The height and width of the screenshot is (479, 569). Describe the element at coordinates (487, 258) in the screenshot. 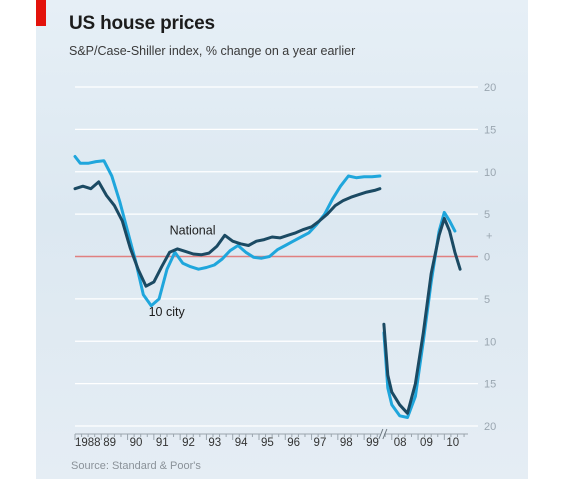

I see `y-tick-label: 0` at that location.